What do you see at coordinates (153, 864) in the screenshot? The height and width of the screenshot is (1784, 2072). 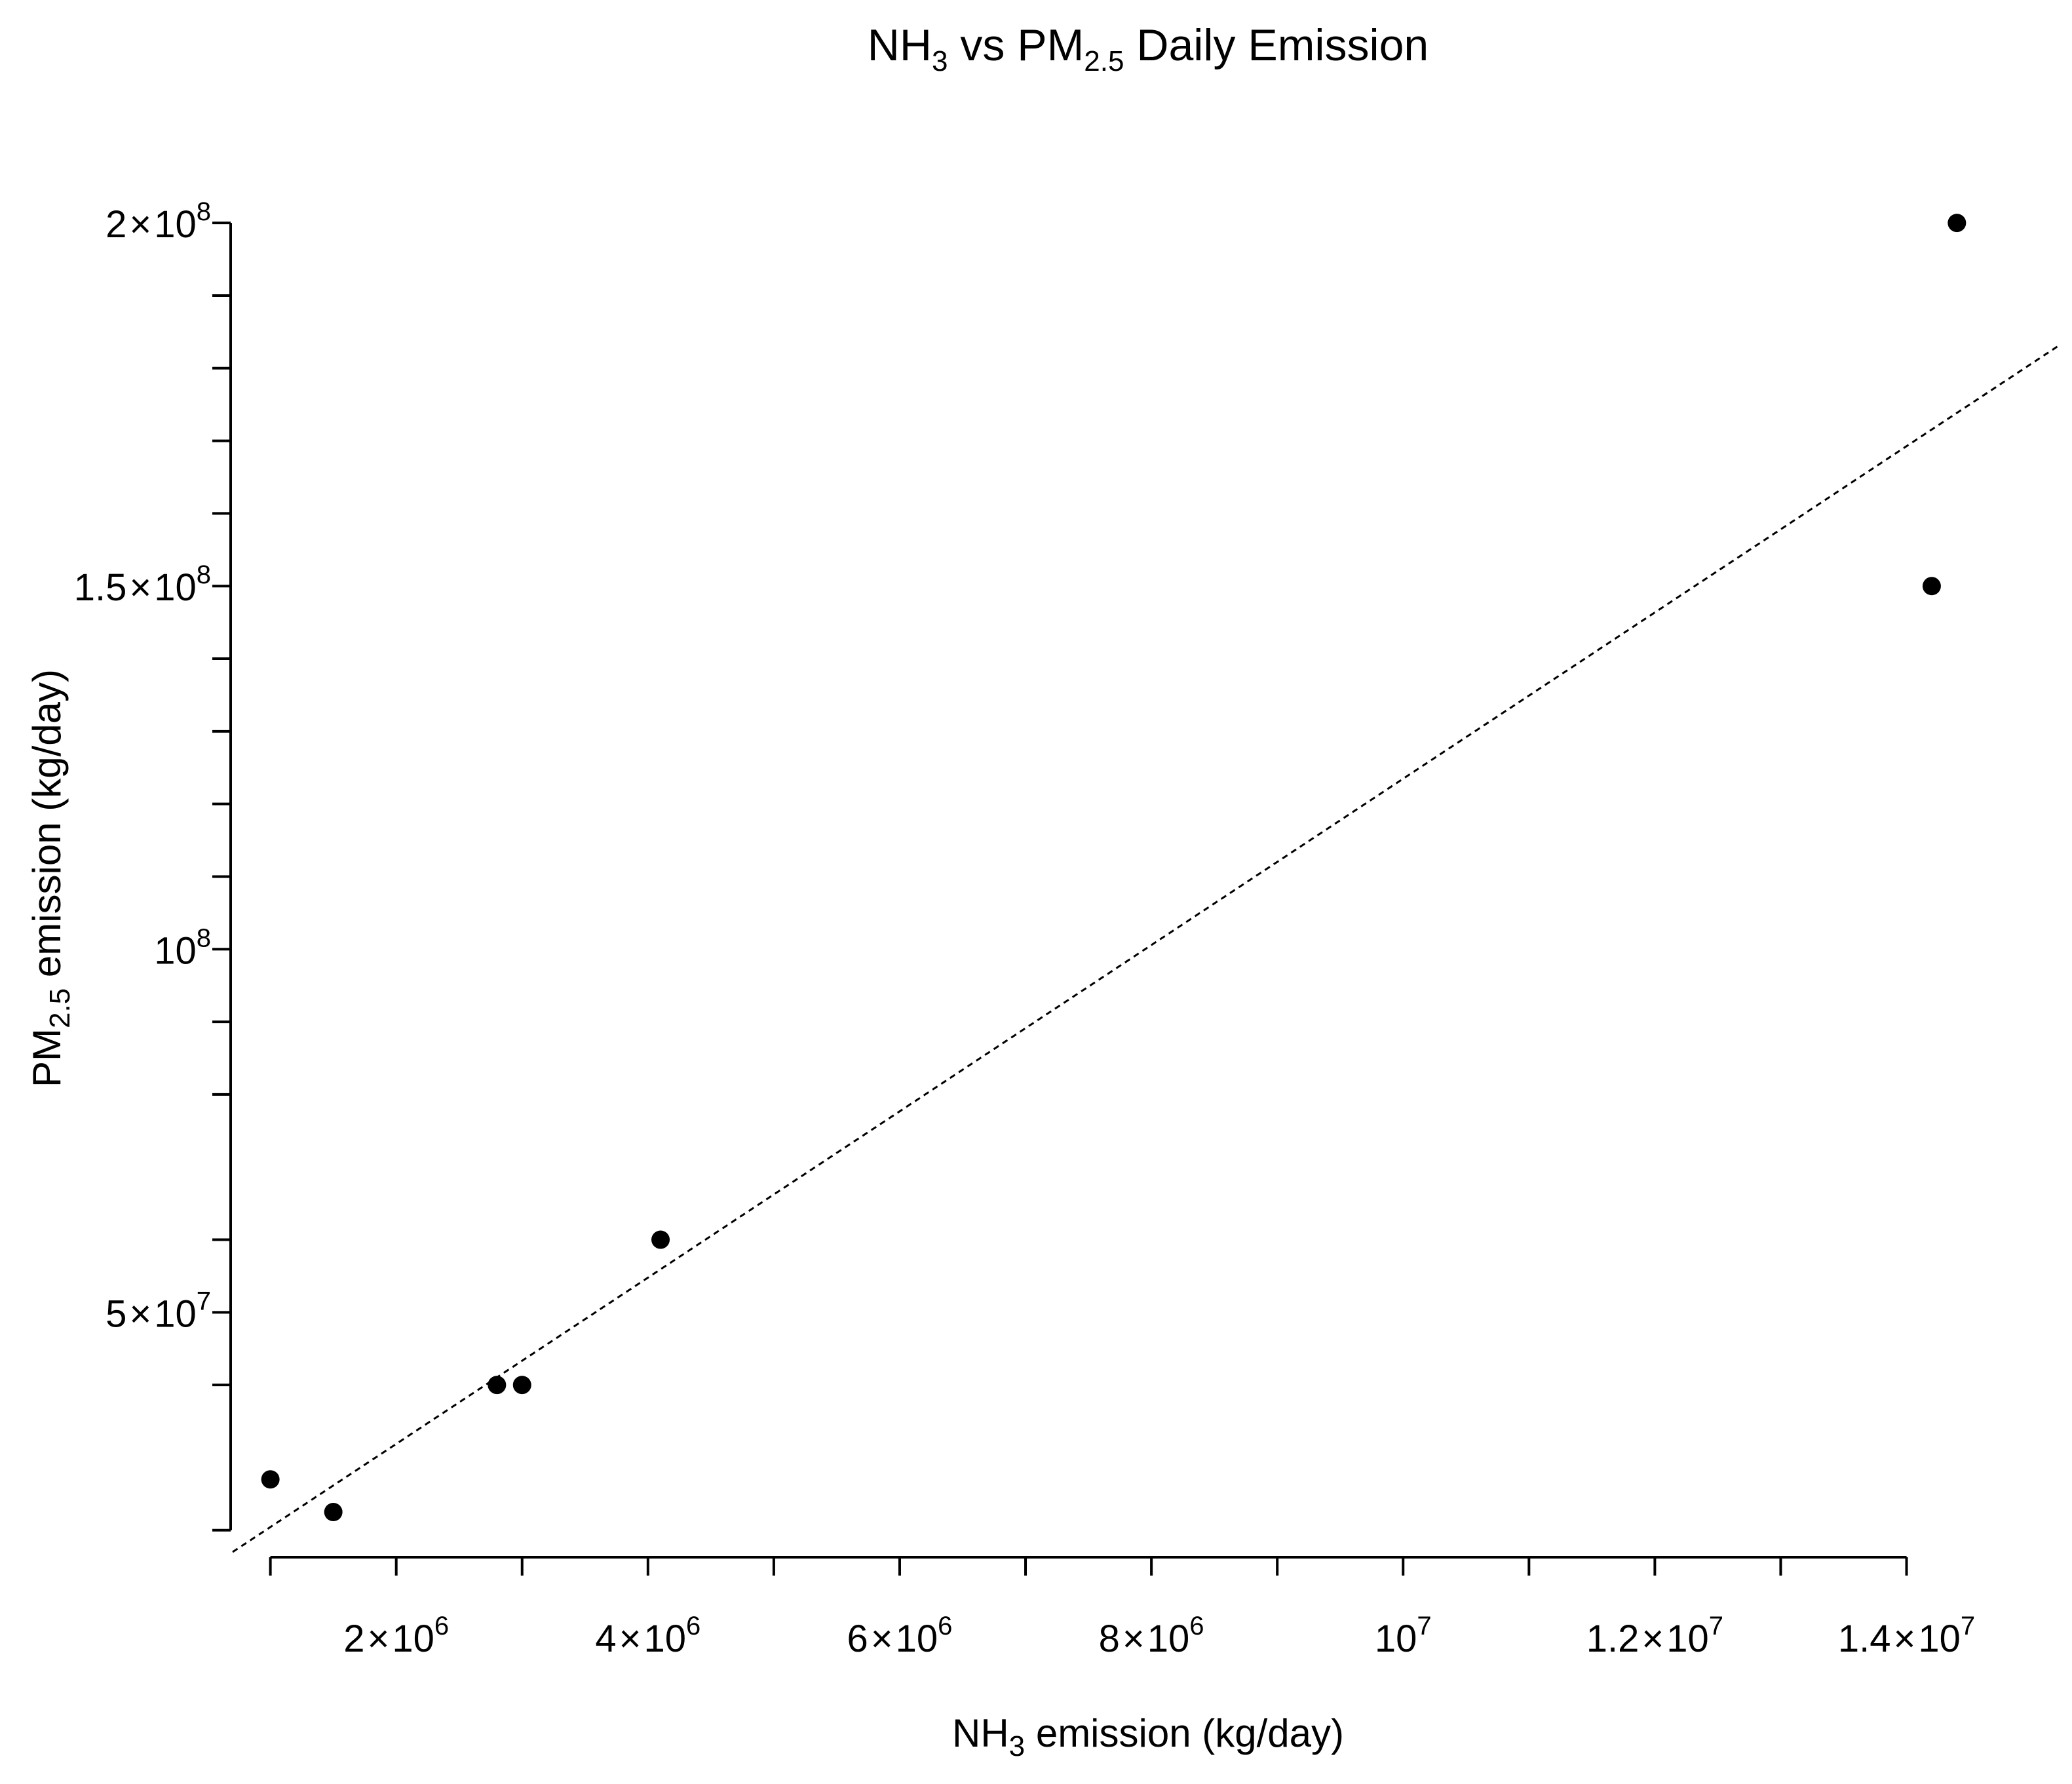 I see `y-axis: 5×10⁷ 108 1.5×10⁸ 2×10⁸` at bounding box center [153, 864].